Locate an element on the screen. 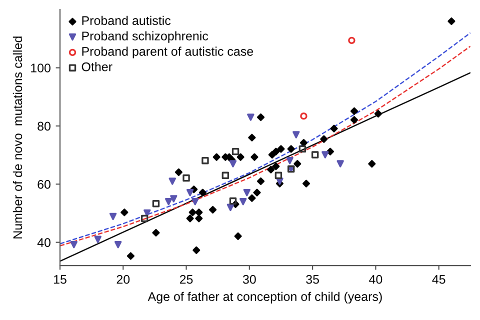 The width and height of the screenshot is (480, 320). y-tick-label: 60 is located at coordinates (44, 184).